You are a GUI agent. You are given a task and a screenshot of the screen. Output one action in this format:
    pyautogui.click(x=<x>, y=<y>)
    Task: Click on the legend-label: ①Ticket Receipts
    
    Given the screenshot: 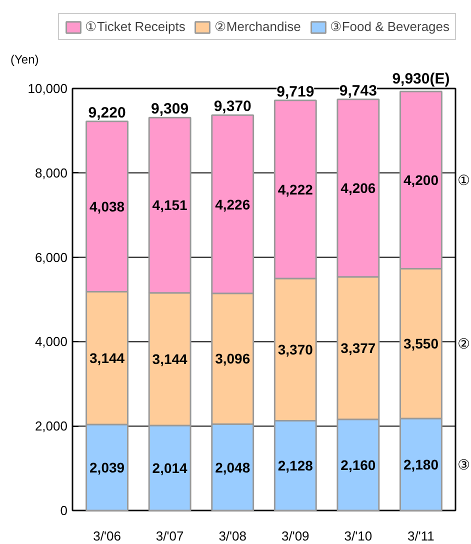 What is the action you would take?
    pyautogui.click(x=135, y=26)
    